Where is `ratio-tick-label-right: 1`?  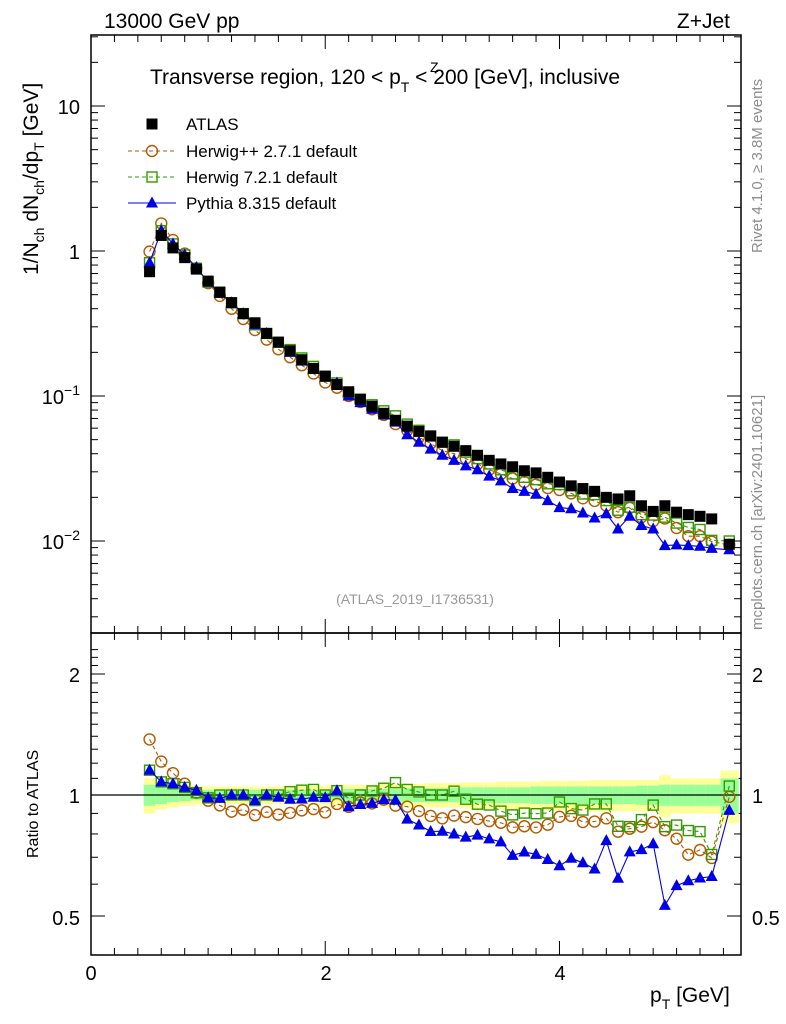 ratio-tick-label-right: 1 is located at coordinates (757, 797).